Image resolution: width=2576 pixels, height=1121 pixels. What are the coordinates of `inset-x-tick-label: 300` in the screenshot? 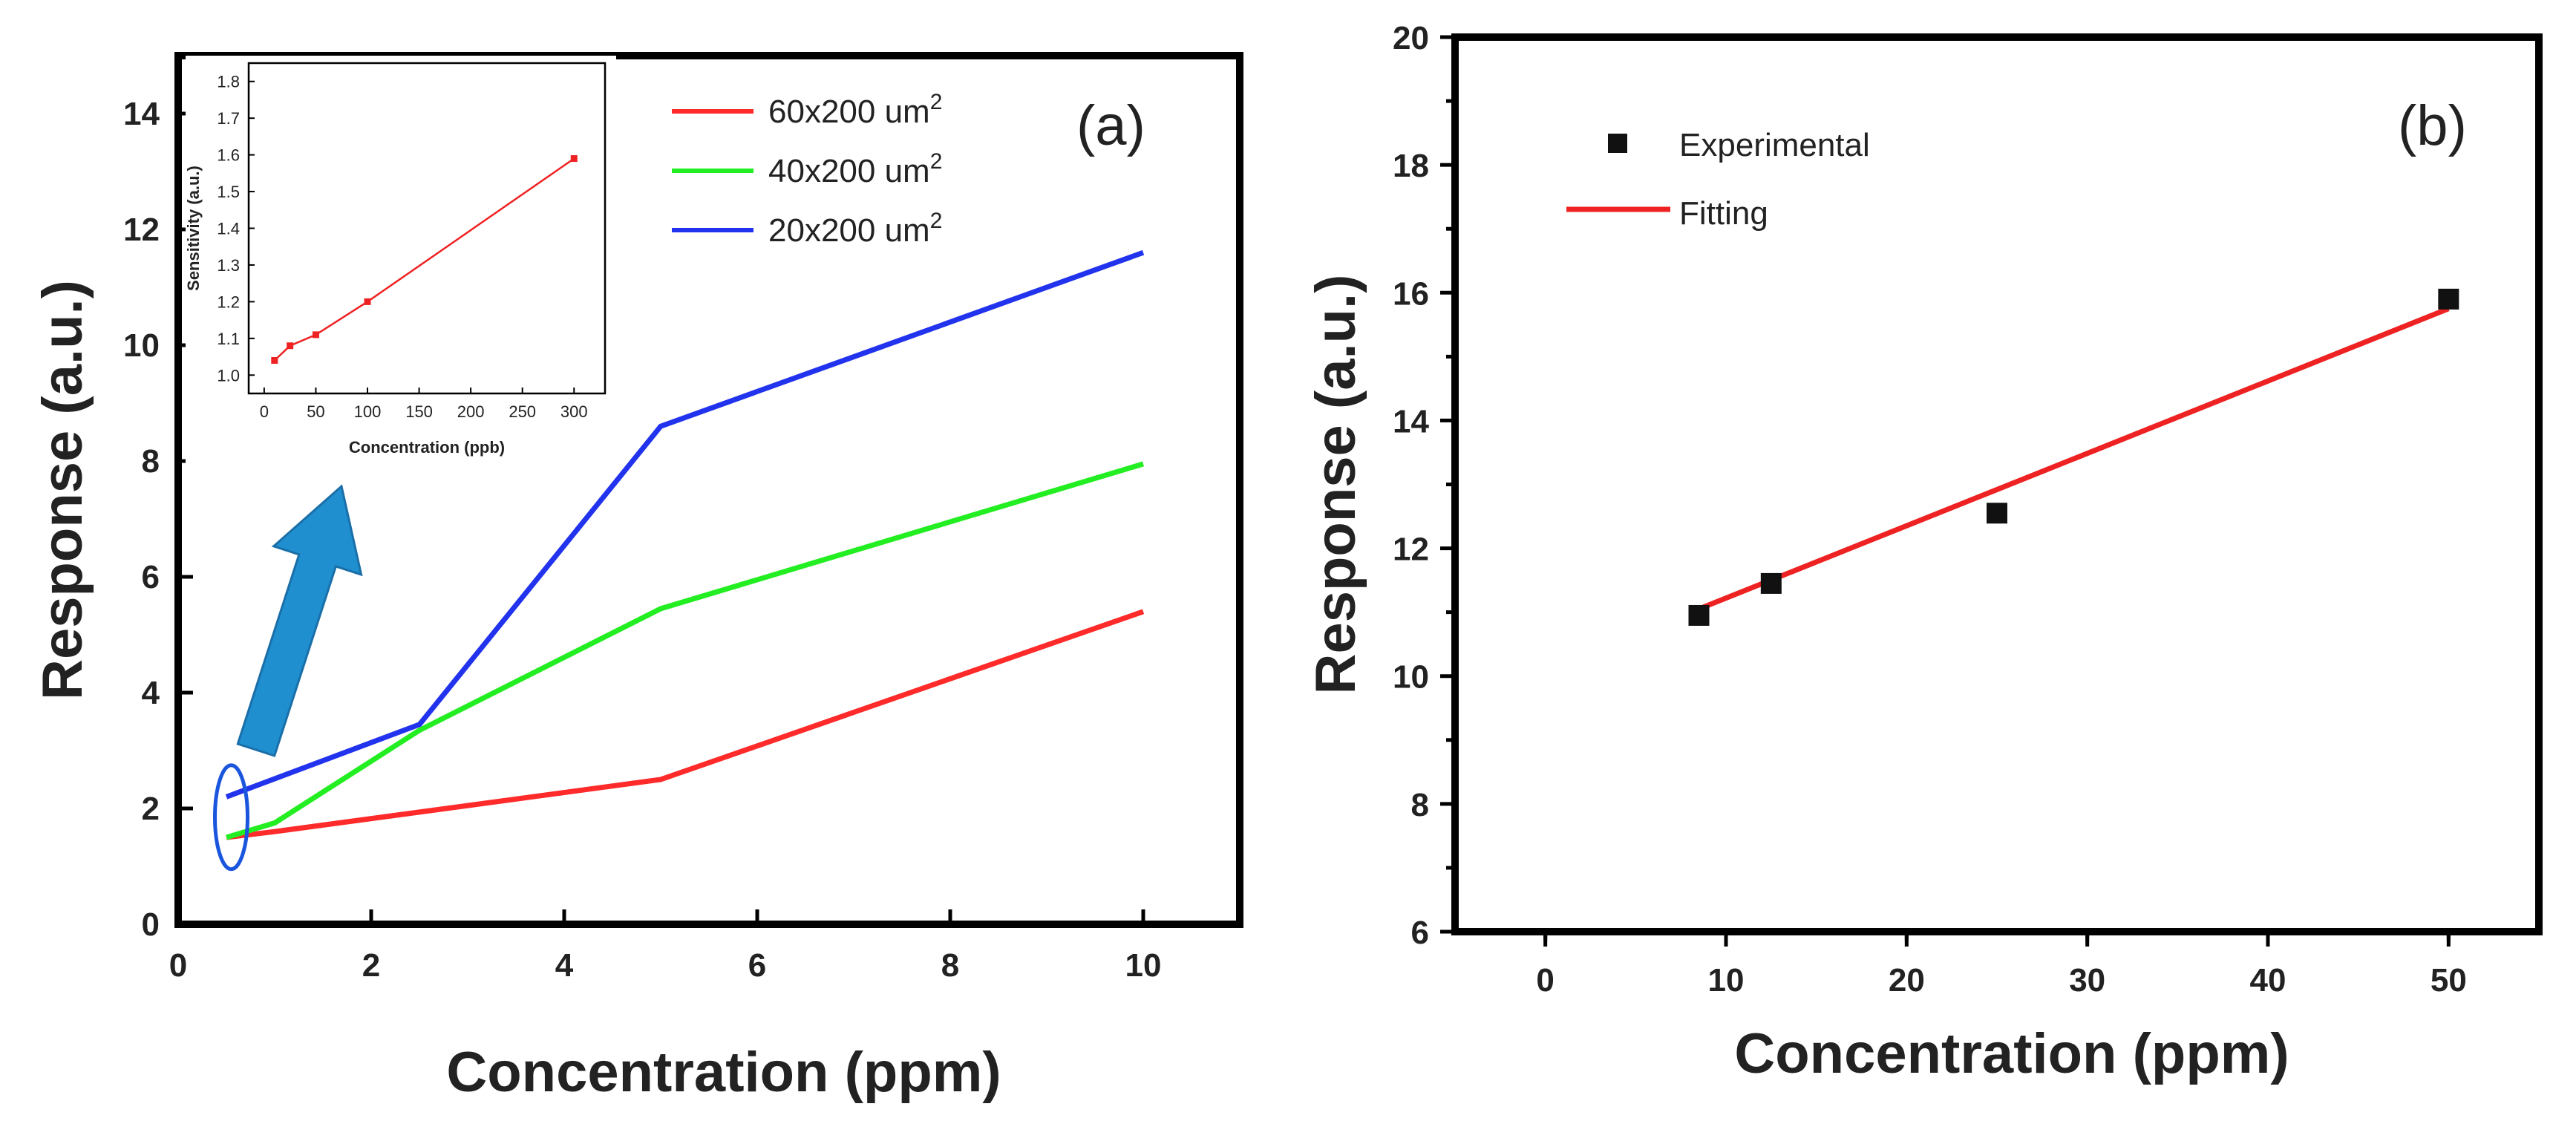 It's located at (574, 411).